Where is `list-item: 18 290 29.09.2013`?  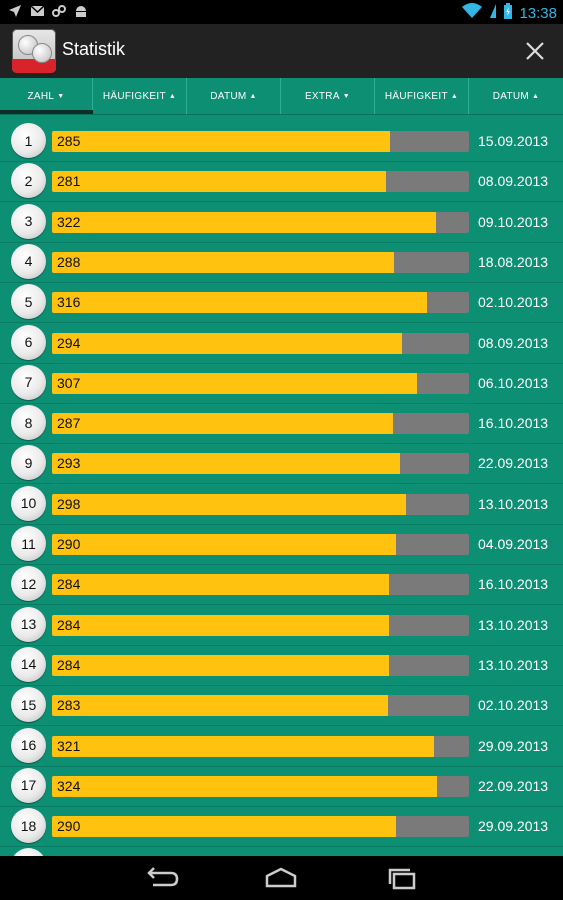 list-item: 18 290 29.09.2013 is located at coordinates (281, 827).